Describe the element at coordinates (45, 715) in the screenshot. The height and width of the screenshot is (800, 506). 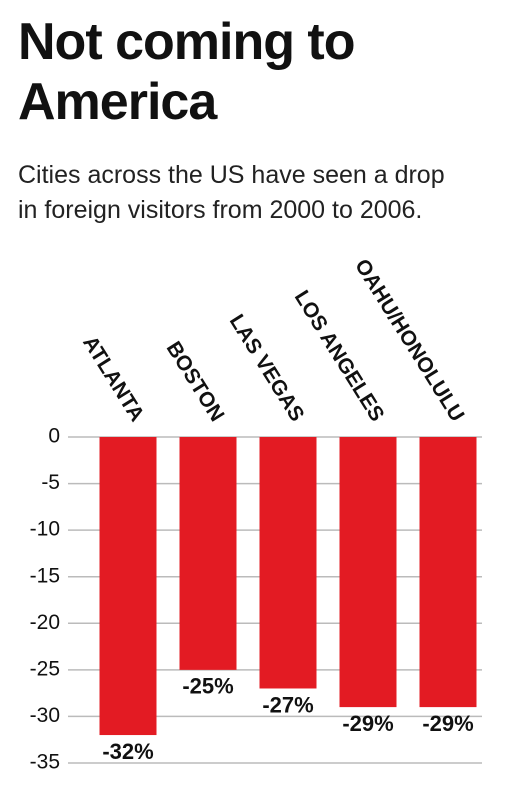
I see `y-tick-label: -30` at that location.